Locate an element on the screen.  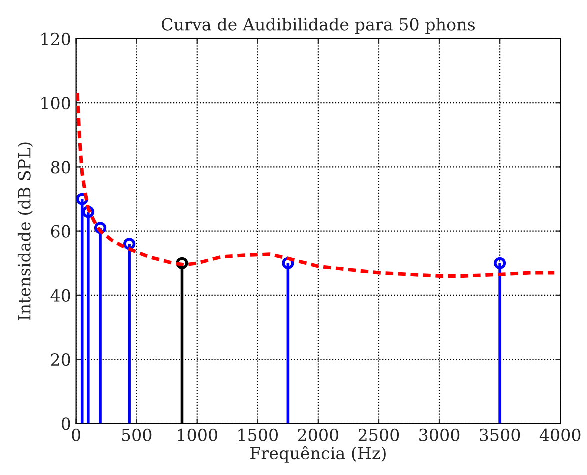
y-tick-label: 120 is located at coordinates (56, 39).